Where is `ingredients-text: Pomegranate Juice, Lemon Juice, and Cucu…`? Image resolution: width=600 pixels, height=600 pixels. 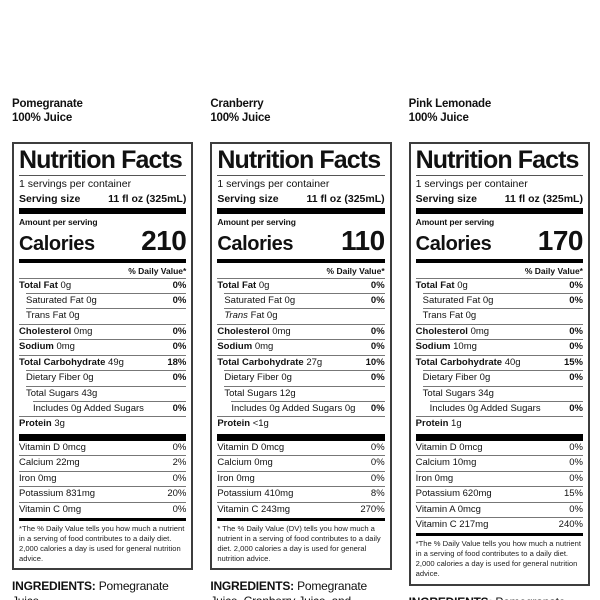 ingredients-text: Pomegranate Juice, Lemon Juice, and Cucu… is located at coordinates (487, 597).